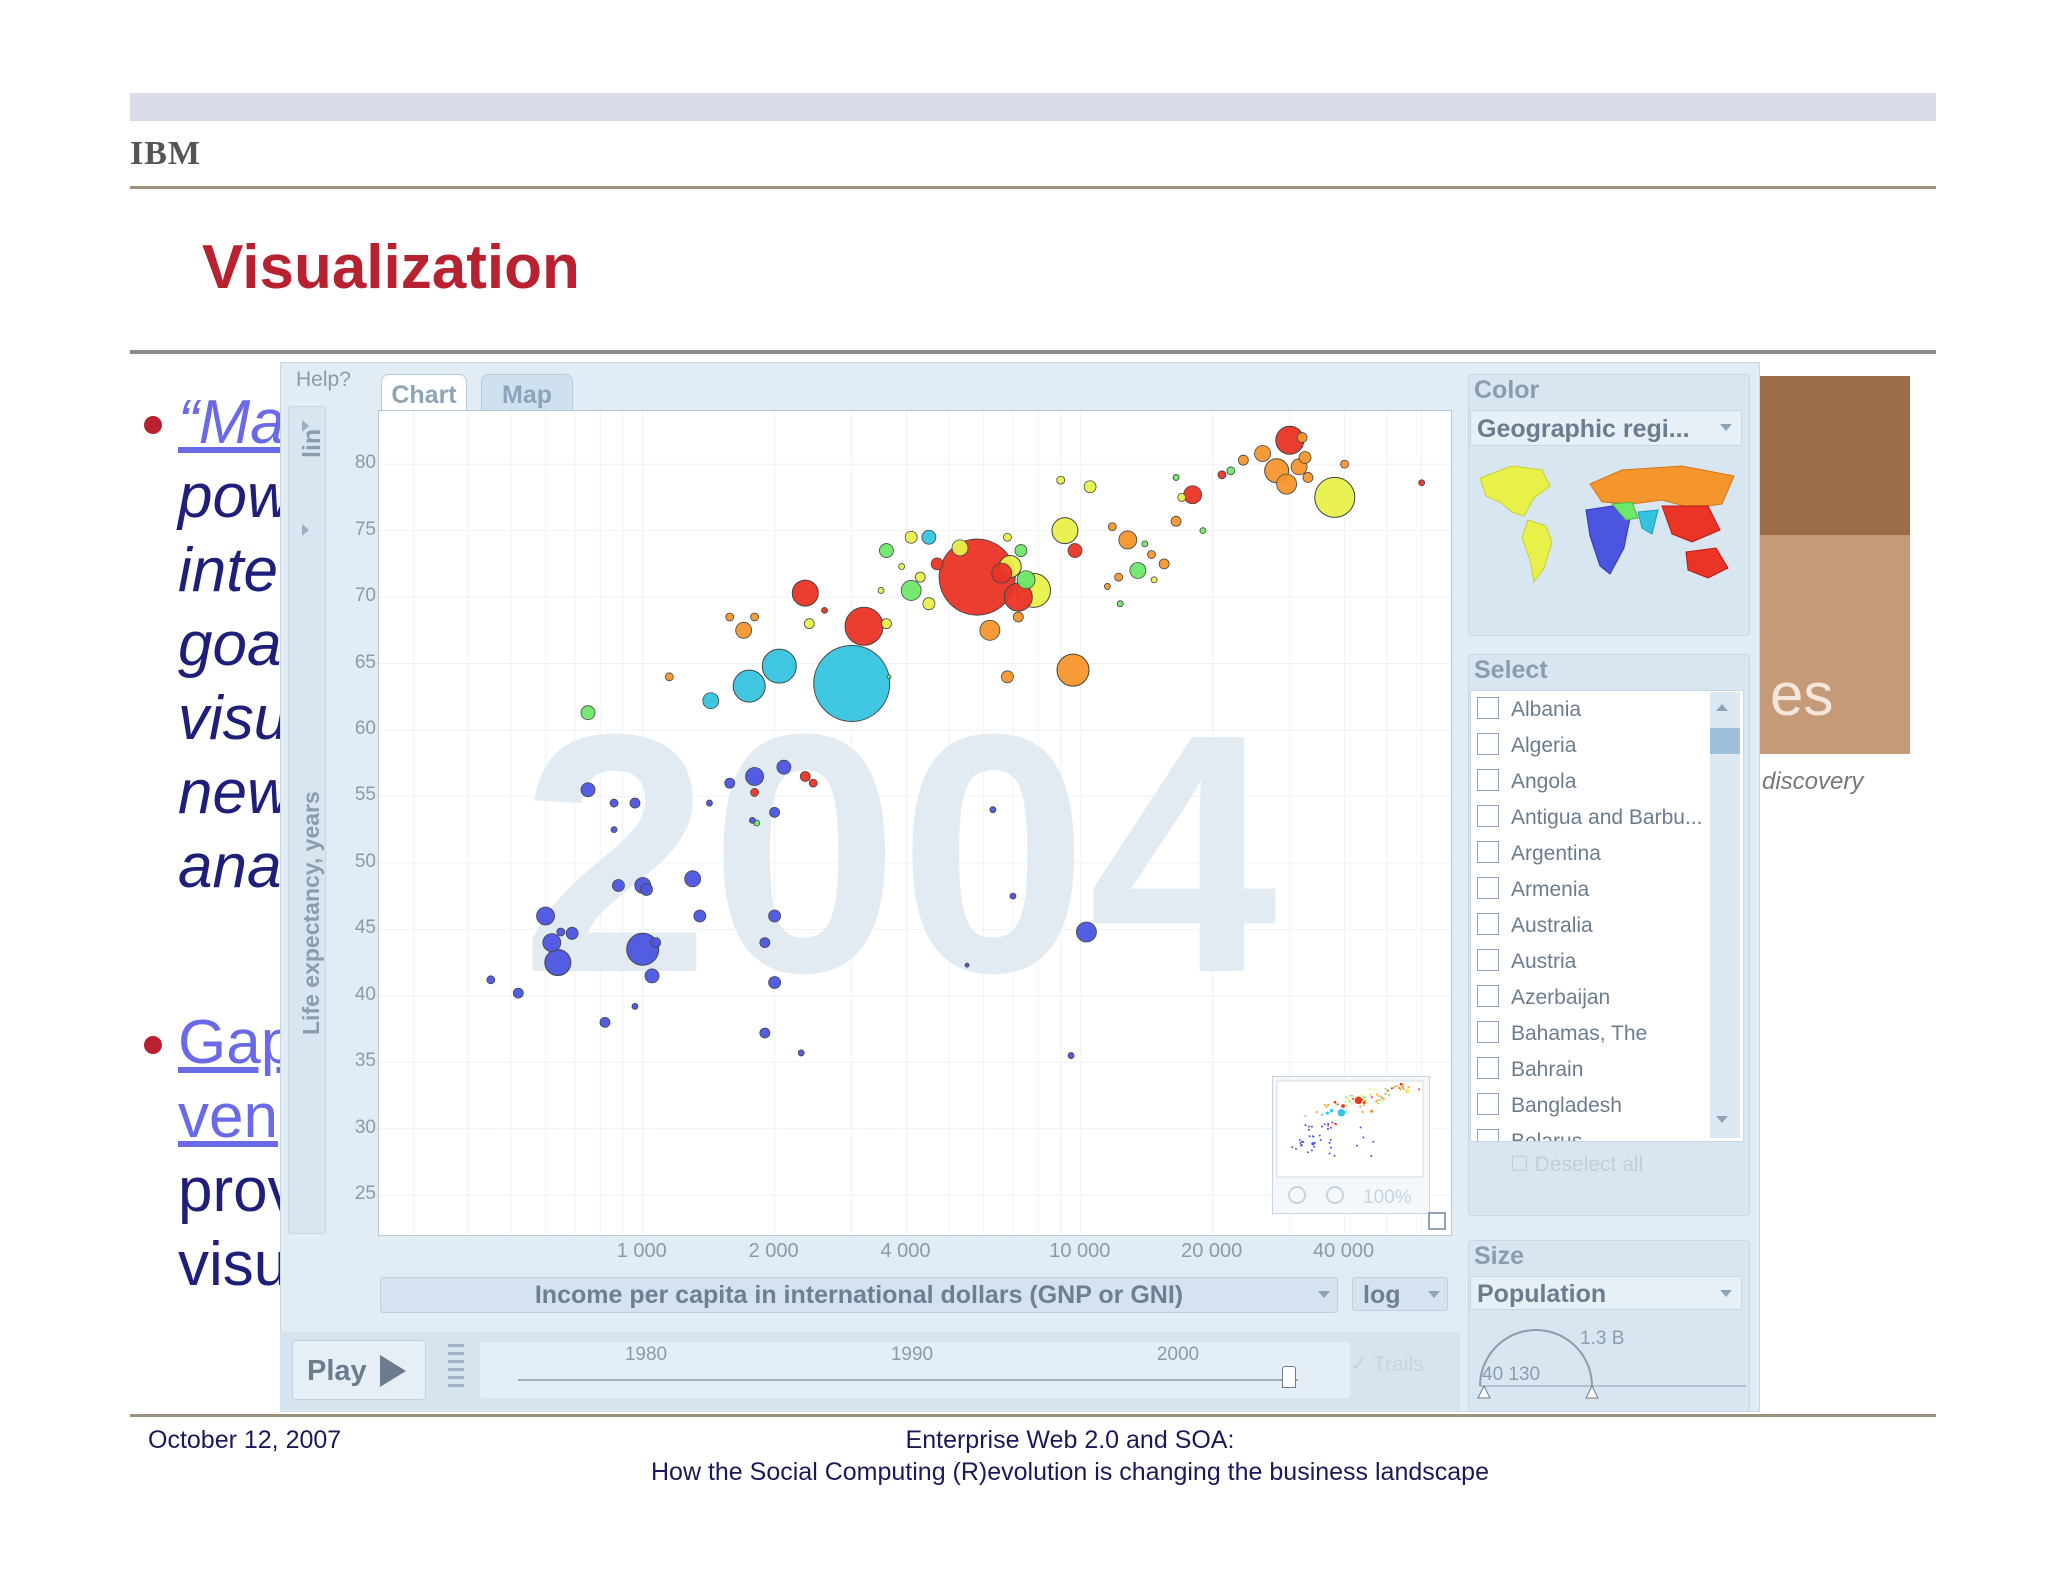 The image size is (2048, 1582). I want to click on bullet-1-line-1: “Ma, so click(231, 422).